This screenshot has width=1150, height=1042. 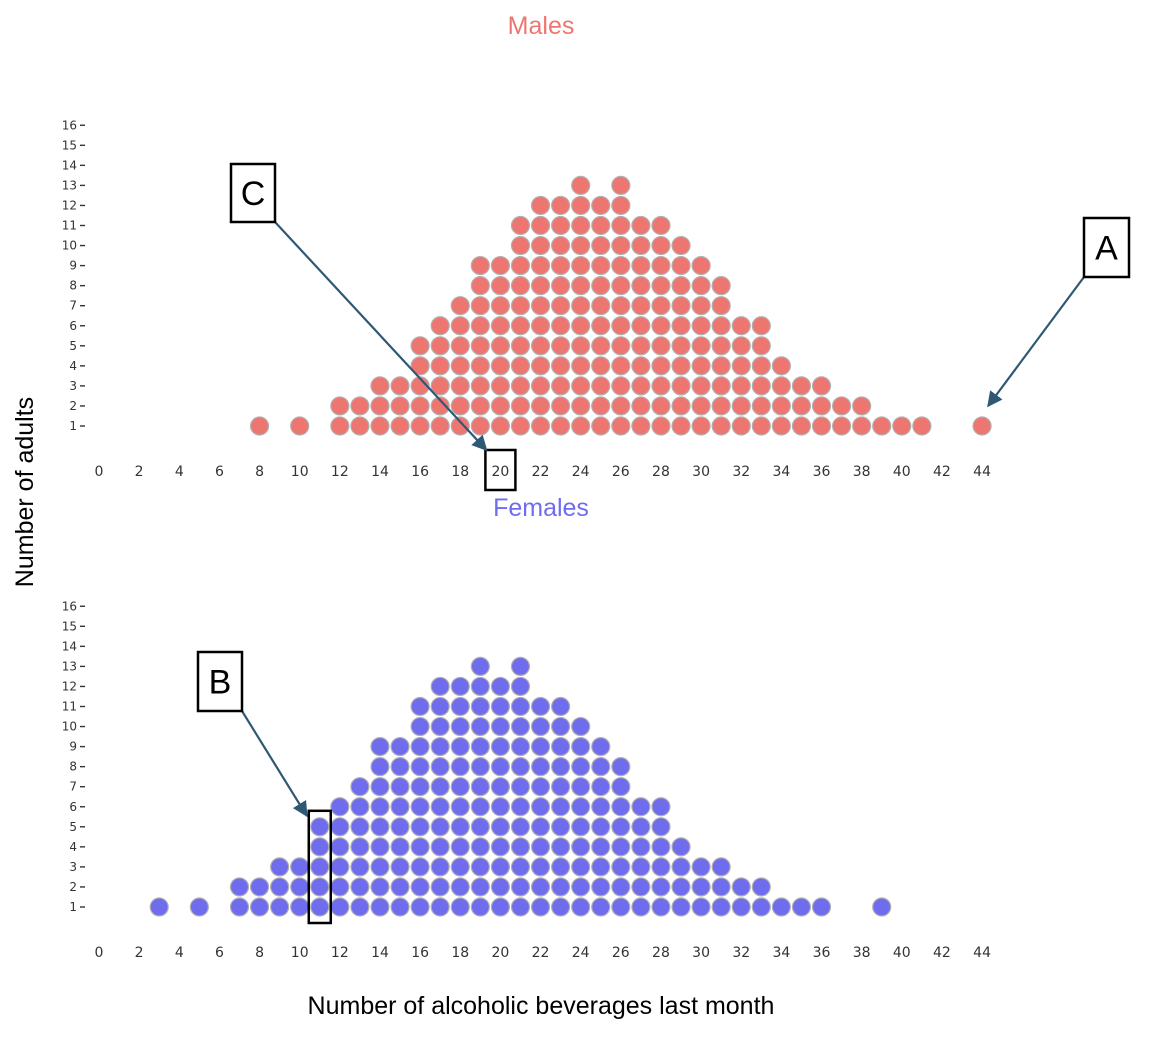 I want to click on y-tick-label: 12, so click(x=69, y=686).